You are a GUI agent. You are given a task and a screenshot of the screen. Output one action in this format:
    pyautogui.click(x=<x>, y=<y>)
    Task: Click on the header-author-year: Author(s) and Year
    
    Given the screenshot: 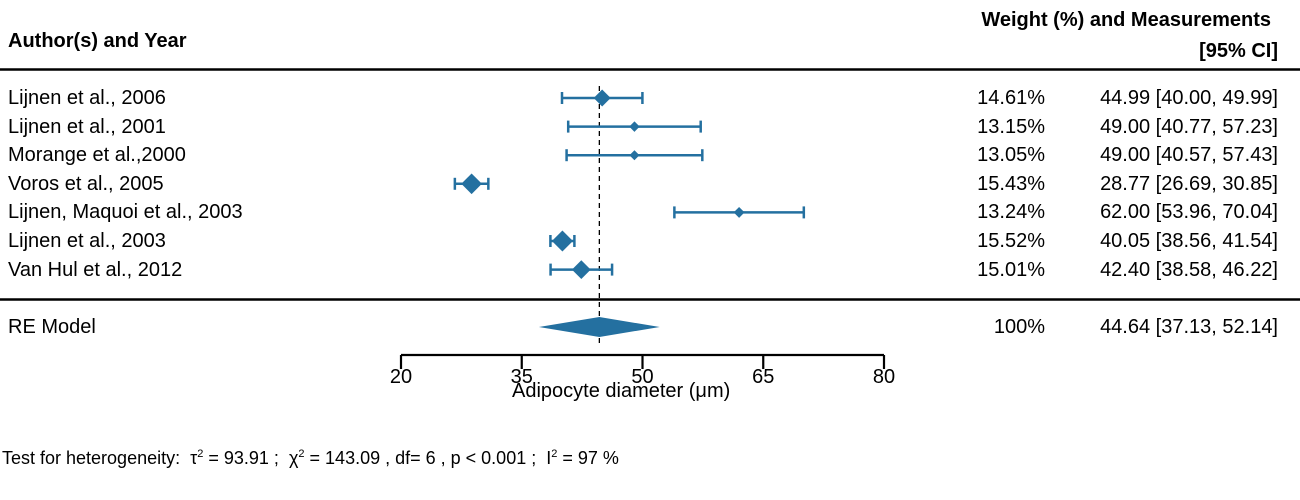 What is the action you would take?
    pyautogui.click(x=97, y=41)
    